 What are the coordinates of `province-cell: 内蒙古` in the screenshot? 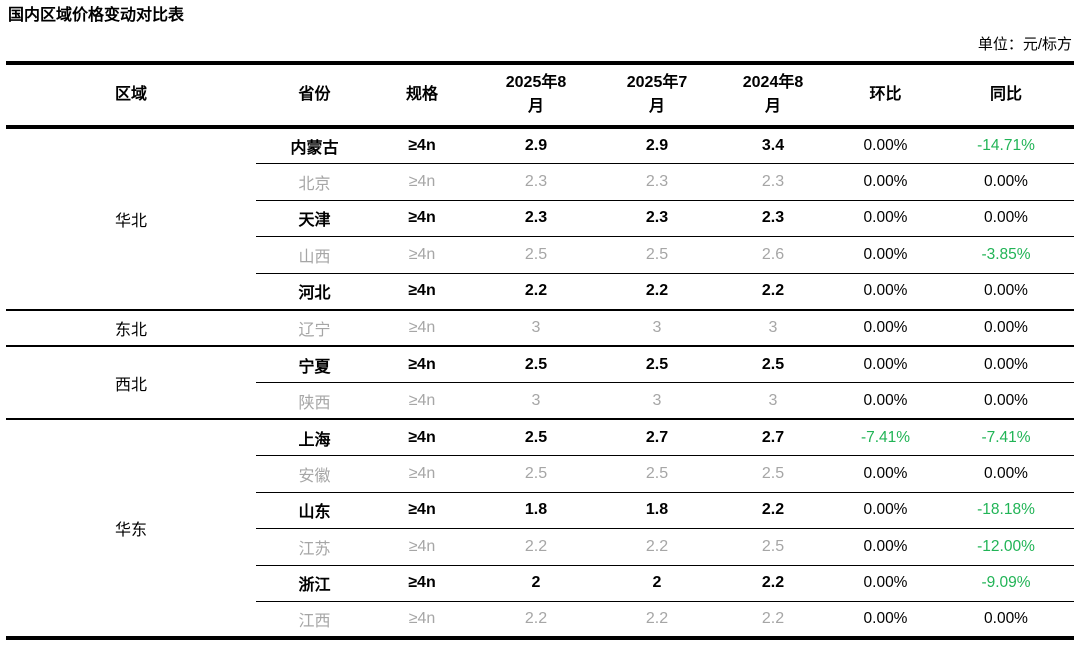 It's located at (314, 145).